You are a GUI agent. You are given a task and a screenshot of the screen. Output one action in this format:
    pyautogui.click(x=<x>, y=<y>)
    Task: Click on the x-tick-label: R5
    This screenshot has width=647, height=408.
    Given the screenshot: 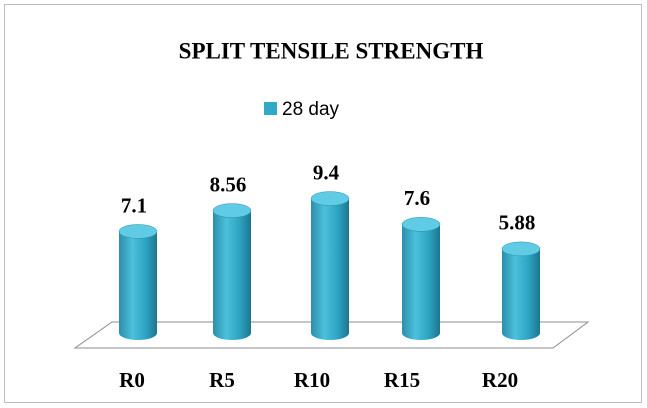 What is the action you would take?
    pyautogui.click(x=222, y=380)
    